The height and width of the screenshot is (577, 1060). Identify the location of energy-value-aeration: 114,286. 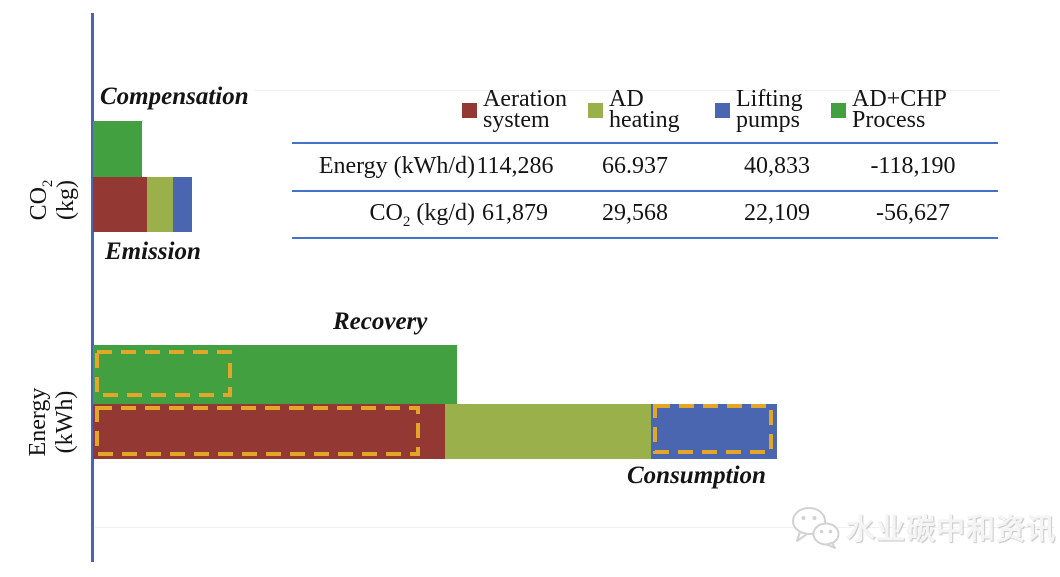
(515, 166).